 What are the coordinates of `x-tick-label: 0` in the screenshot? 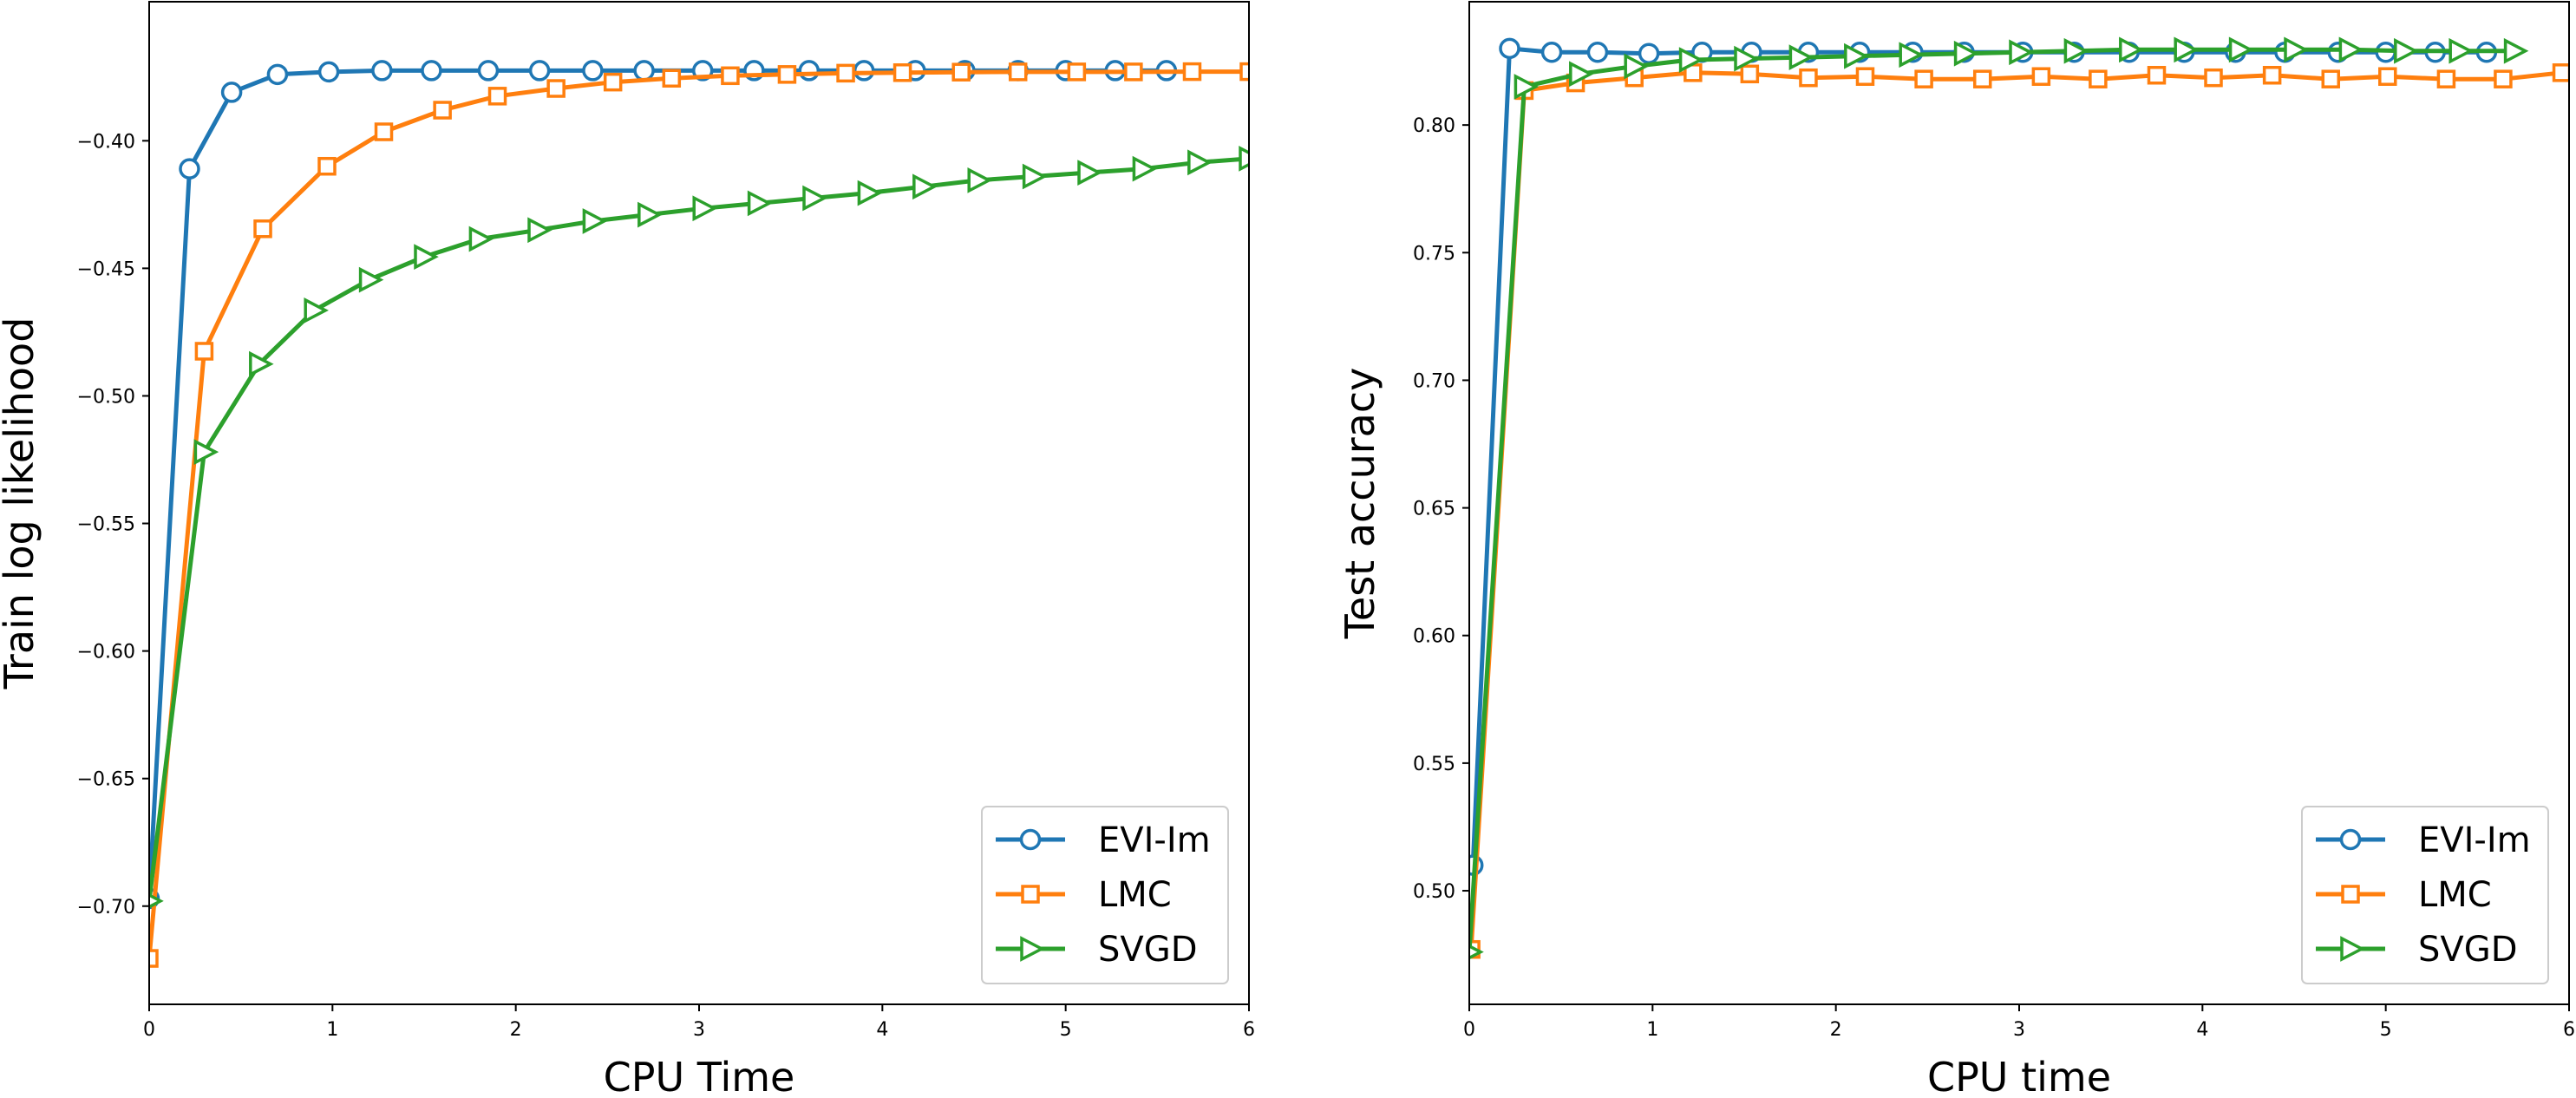 It's located at (1469, 1030).